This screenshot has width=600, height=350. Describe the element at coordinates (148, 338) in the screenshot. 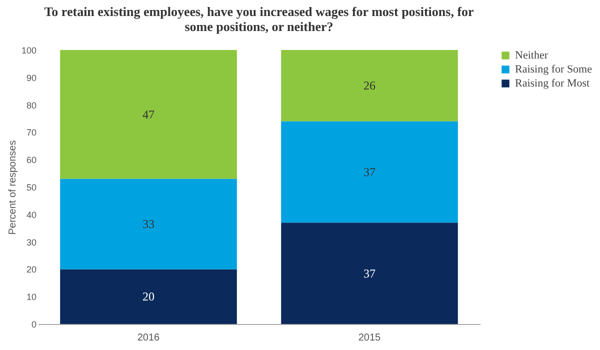

I see `x-tick-label: 2016` at that location.